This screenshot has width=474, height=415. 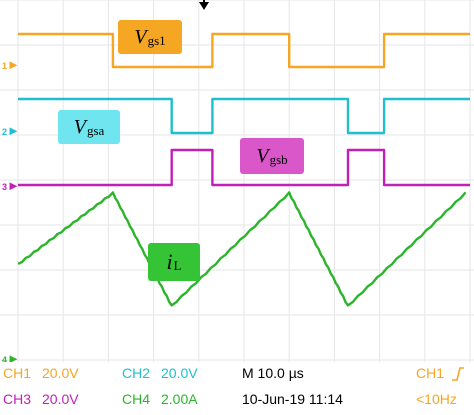 What do you see at coordinates (273, 373) in the screenshot?
I see `timebase: M 10.0 µs` at bounding box center [273, 373].